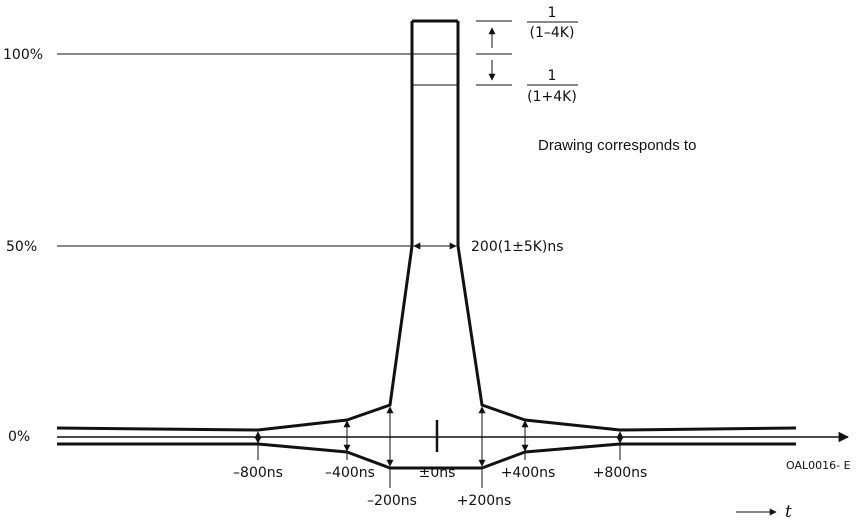  I want to click on t-axis-label: t, so click(788, 511).